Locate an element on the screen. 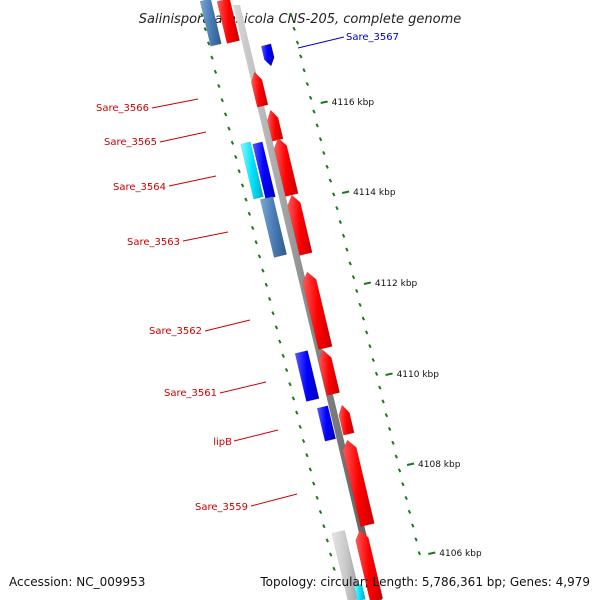 The image size is (600, 600). gene-label: Sare_3566 is located at coordinates (122, 108).